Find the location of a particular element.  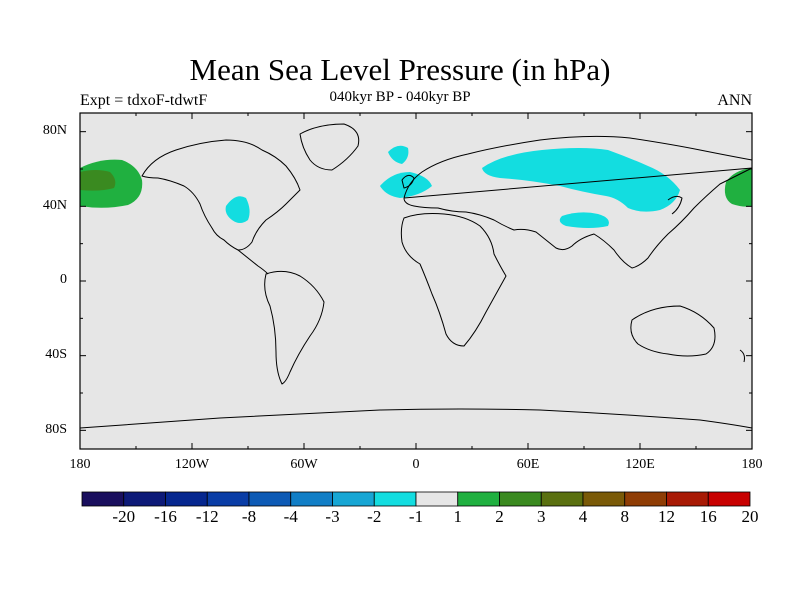

colorbar is located at coordinates (416, 499).